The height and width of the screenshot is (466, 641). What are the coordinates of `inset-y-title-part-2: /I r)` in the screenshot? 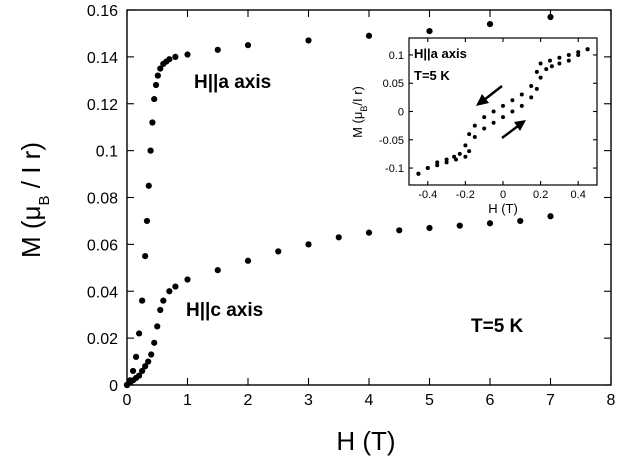 It's located at (357, 96).